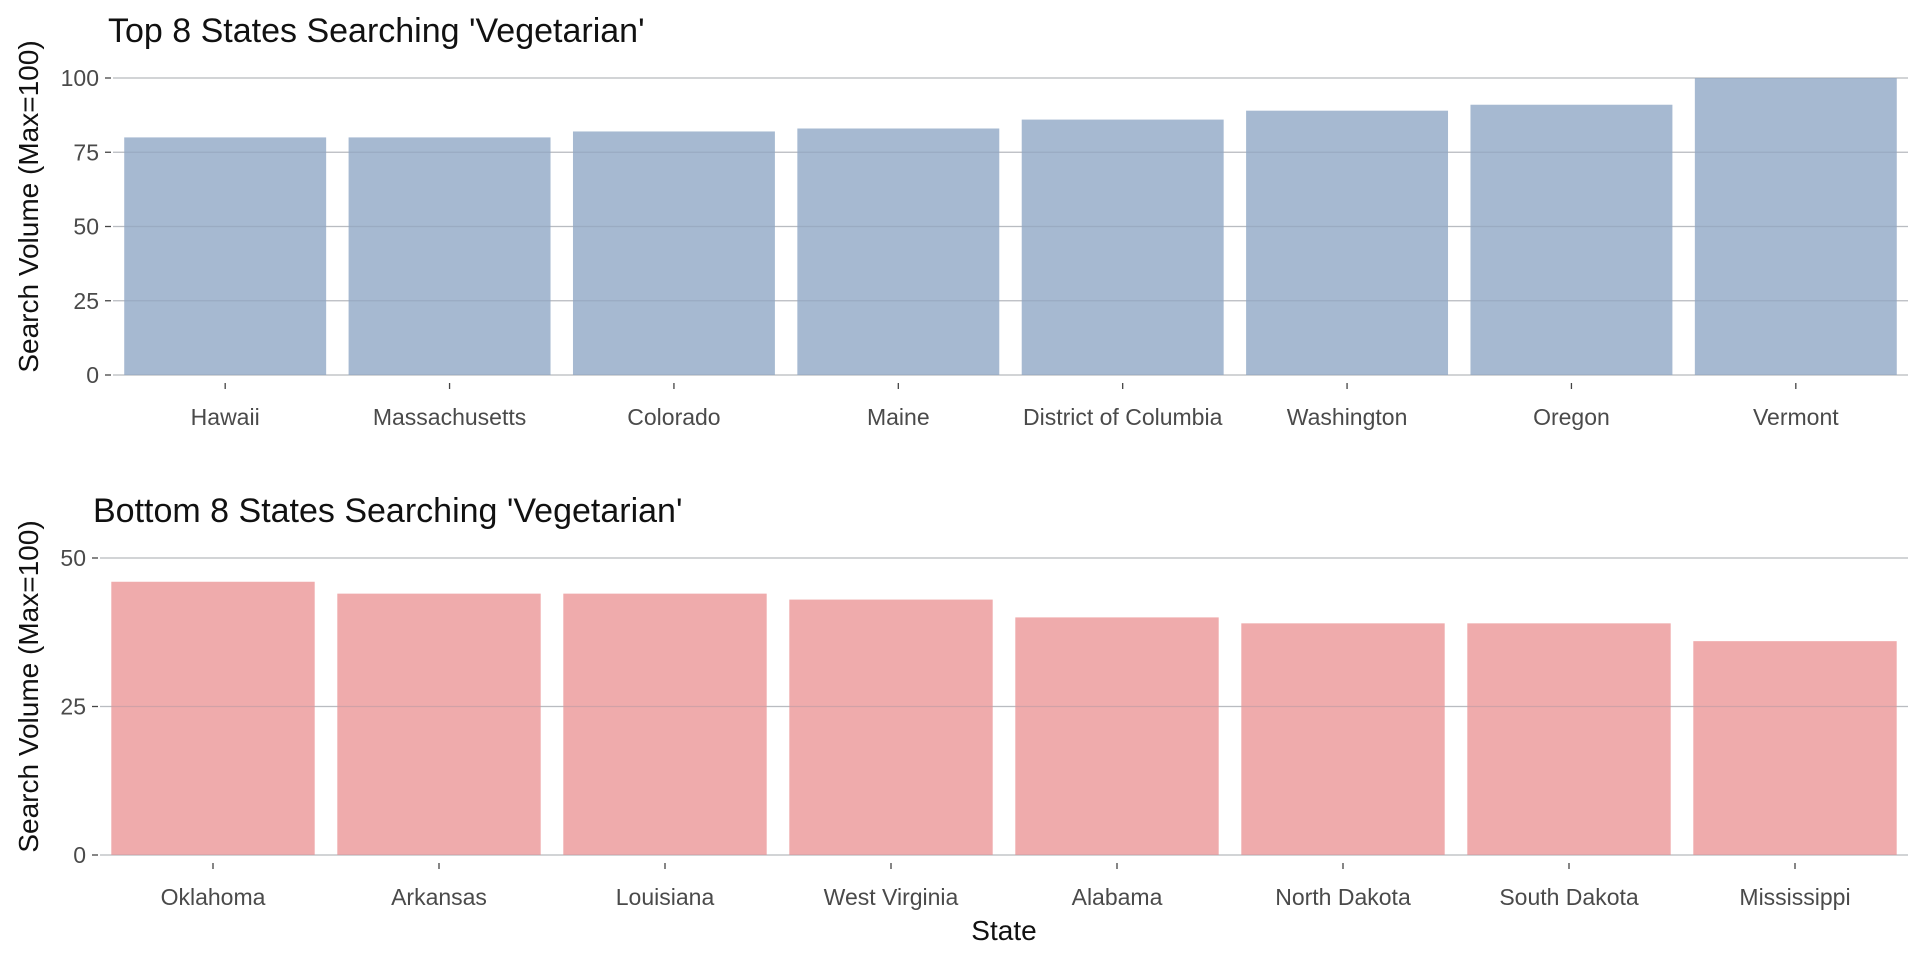 The image size is (1920, 960). What do you see at coordinates (376, 31) in the screenshot?
I see `top-chart-title: Top 8 States Searching 'Vegetarian'` at bounding box center [376, 31].